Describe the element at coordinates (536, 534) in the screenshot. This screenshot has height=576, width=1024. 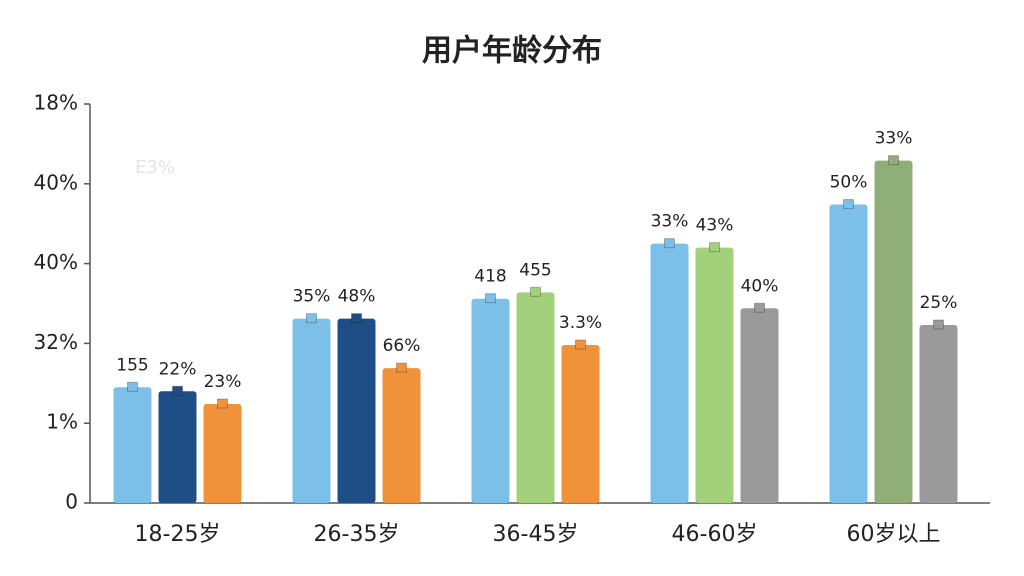
I see `x-tick-label: 36-45岁` at that location.